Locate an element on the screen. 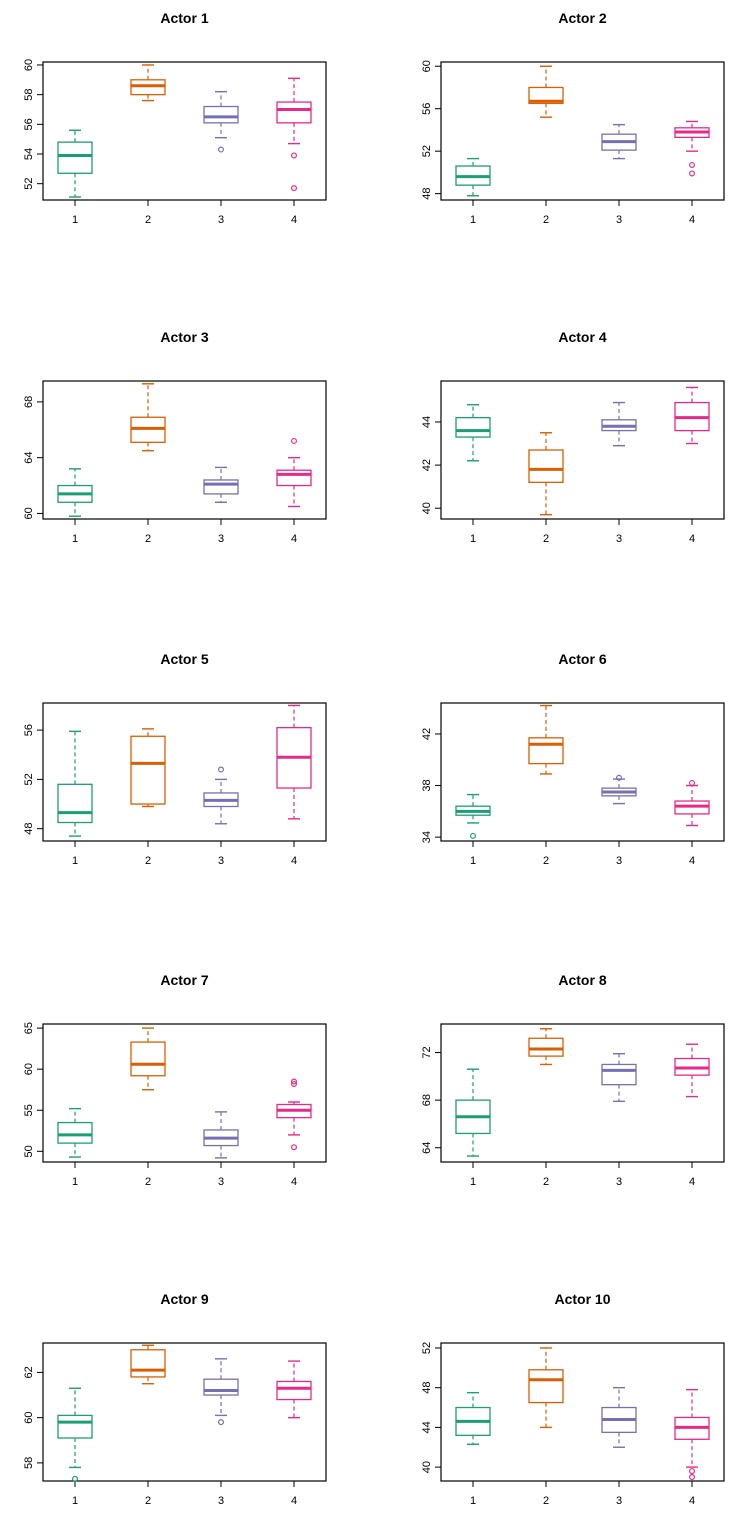 The height and width of the screenshot is (1523, 735). y-tick-label: 34 is located at coordinates (427, 837).